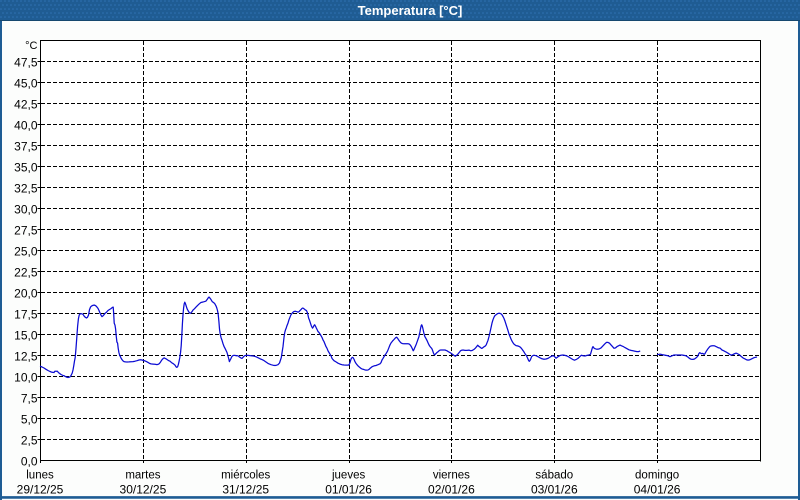  Describe the element at coordinates (26, 84) in the screenshot. I see `svg-text: 45,0` at that location.